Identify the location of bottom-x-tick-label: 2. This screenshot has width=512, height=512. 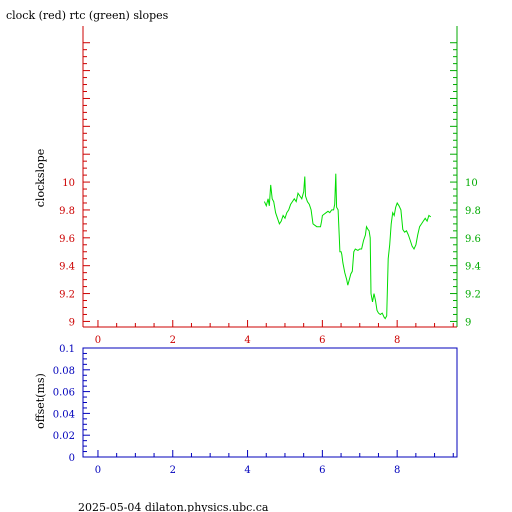
(173, 470).